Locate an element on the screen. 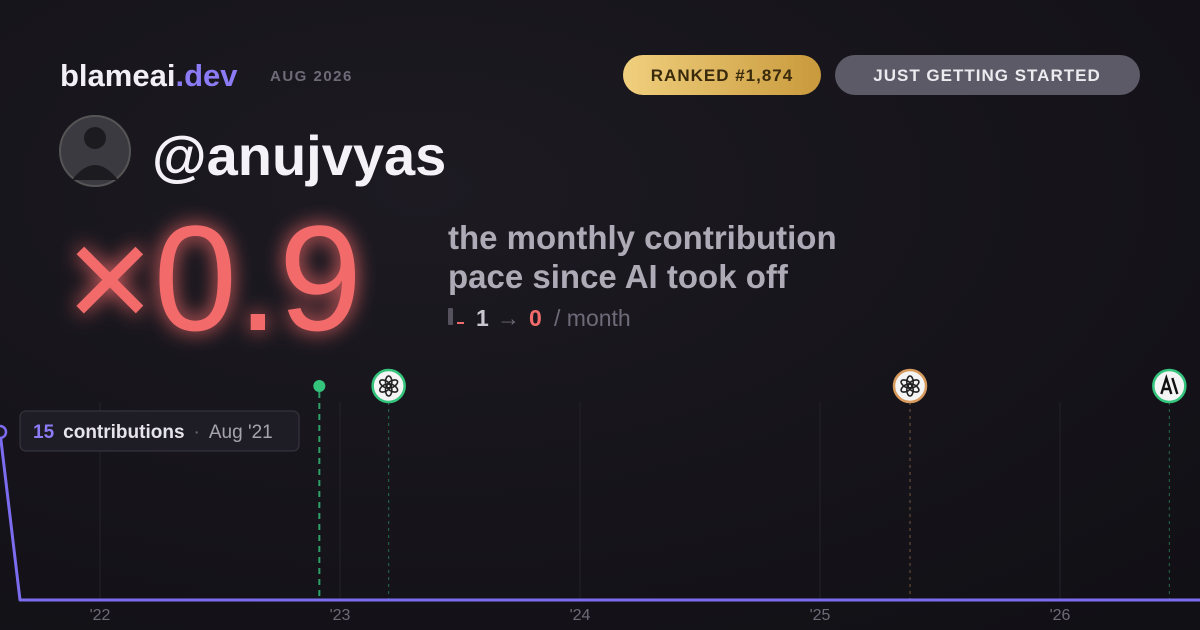 The width and height of the screenshot is (1200, 630). avatar is located at coordinates (95, 151).